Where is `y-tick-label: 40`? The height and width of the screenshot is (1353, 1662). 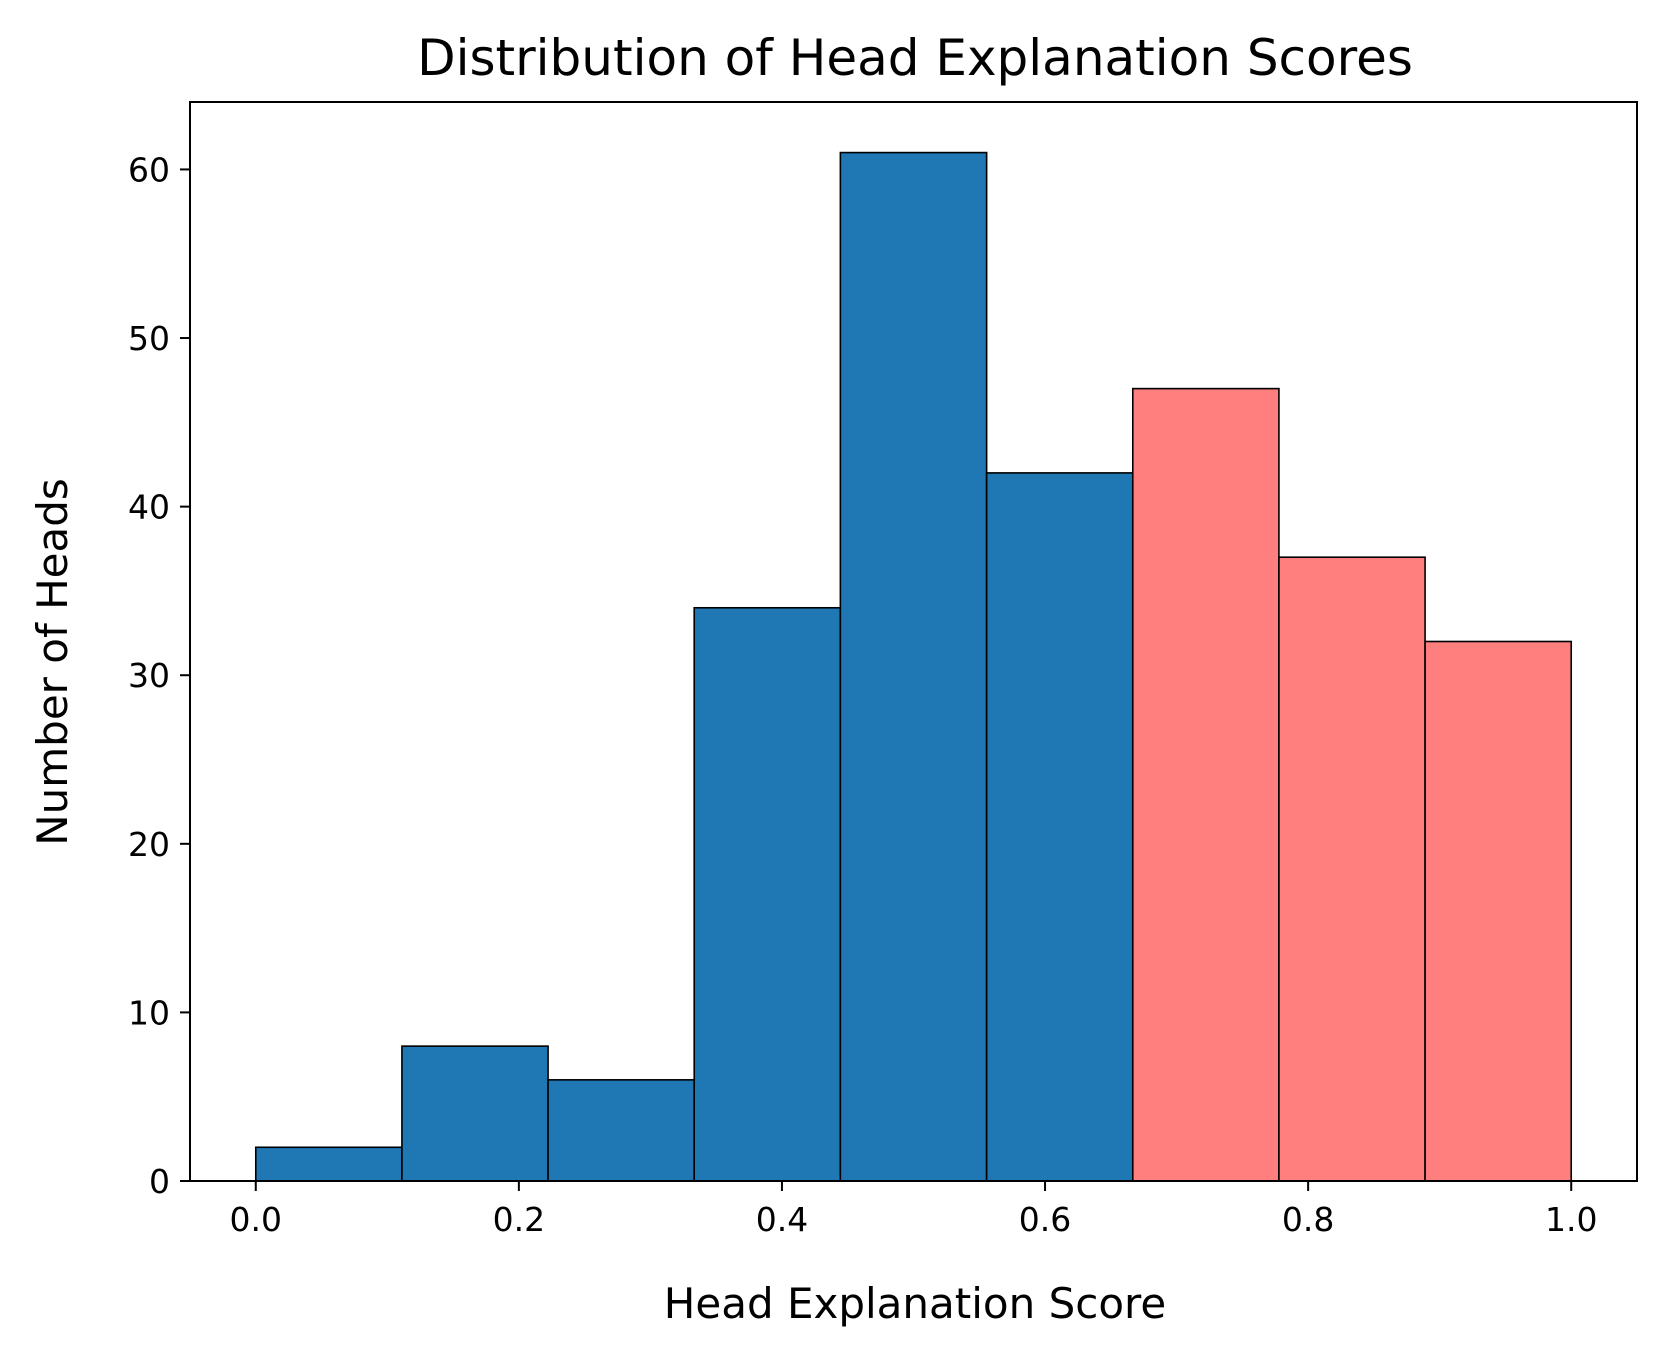 y-tick-label: 40 is located at coordinates (149, 507).